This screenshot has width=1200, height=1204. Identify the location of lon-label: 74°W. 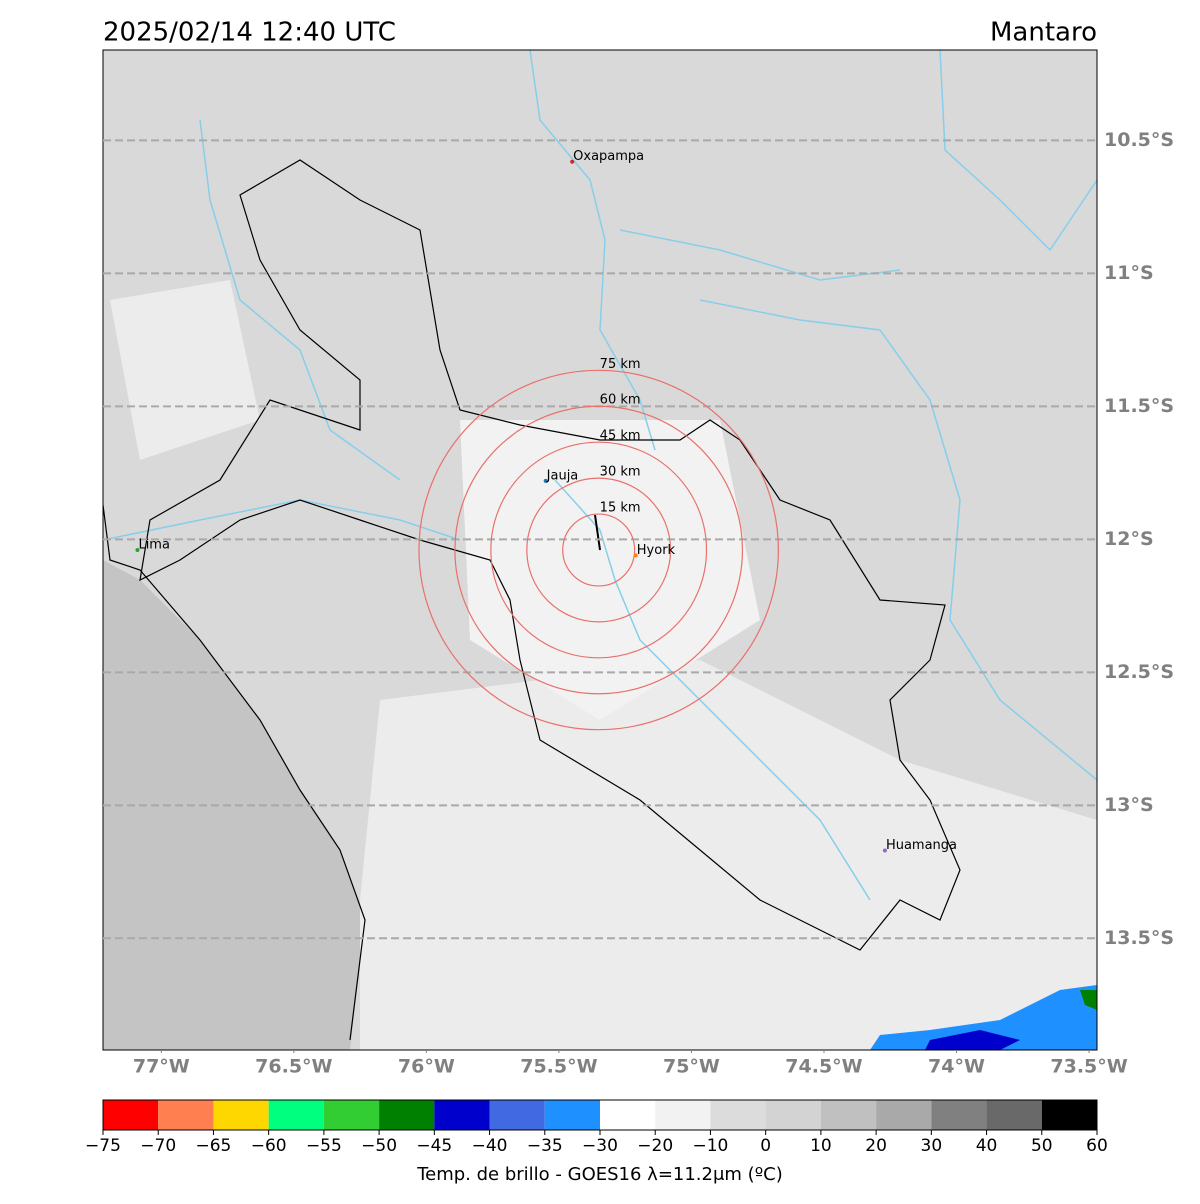
(956, 1067).